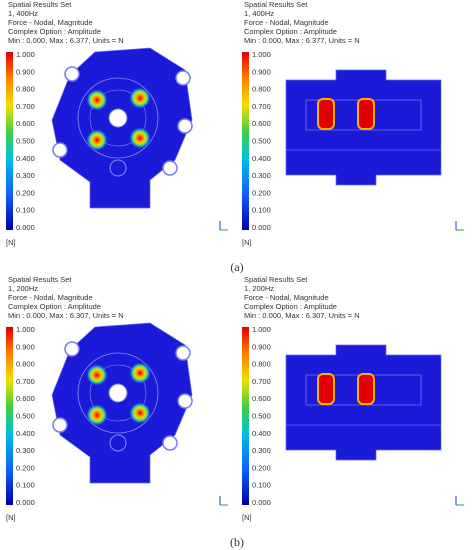  I want to click on caption: (a), so click(236, 267).